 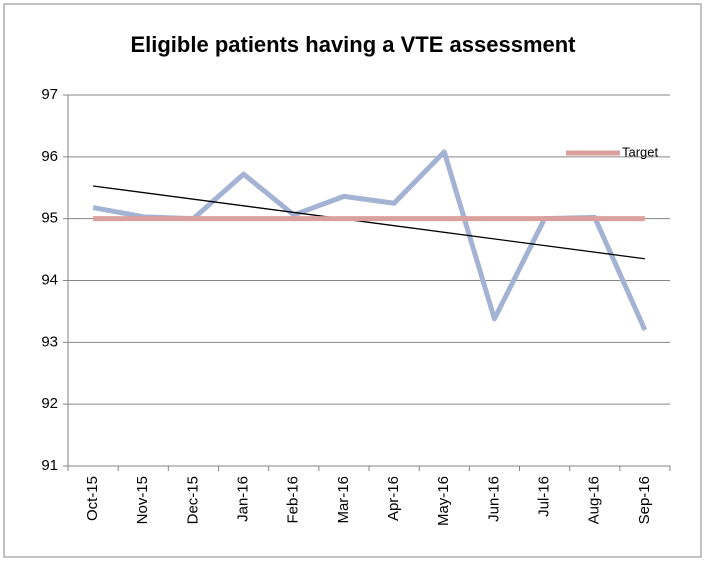 I want to click on x-tick-label: Jan-16, so click(x=243, y=499).